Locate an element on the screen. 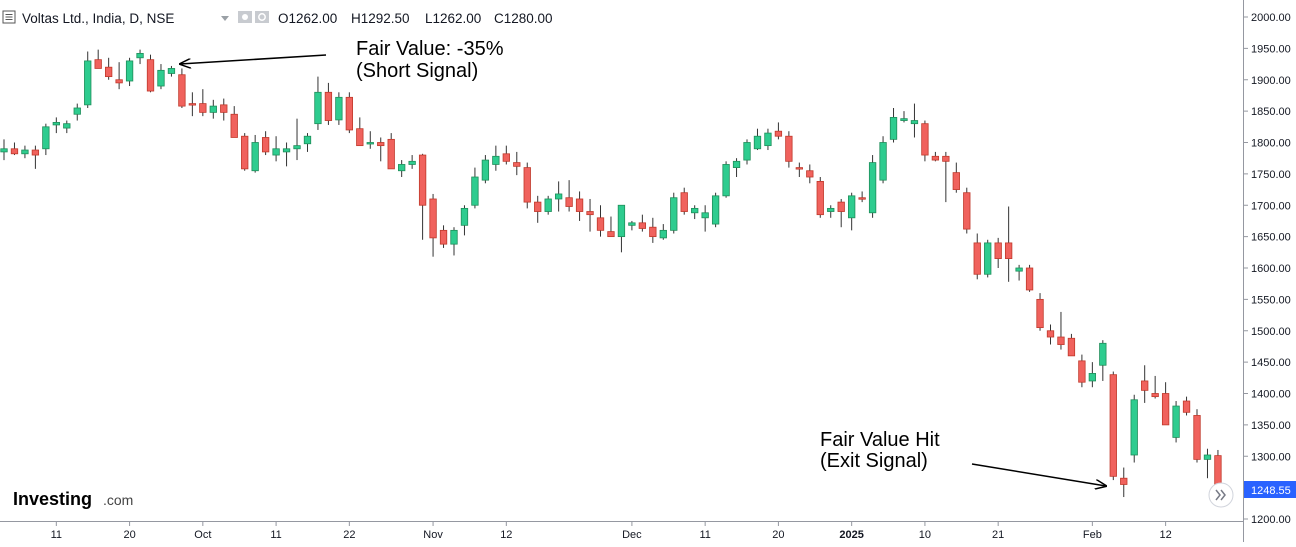 This screenshot has width=1296, height=547. y-tick-label: 1350.00 is located at coordinates (1271, 426).